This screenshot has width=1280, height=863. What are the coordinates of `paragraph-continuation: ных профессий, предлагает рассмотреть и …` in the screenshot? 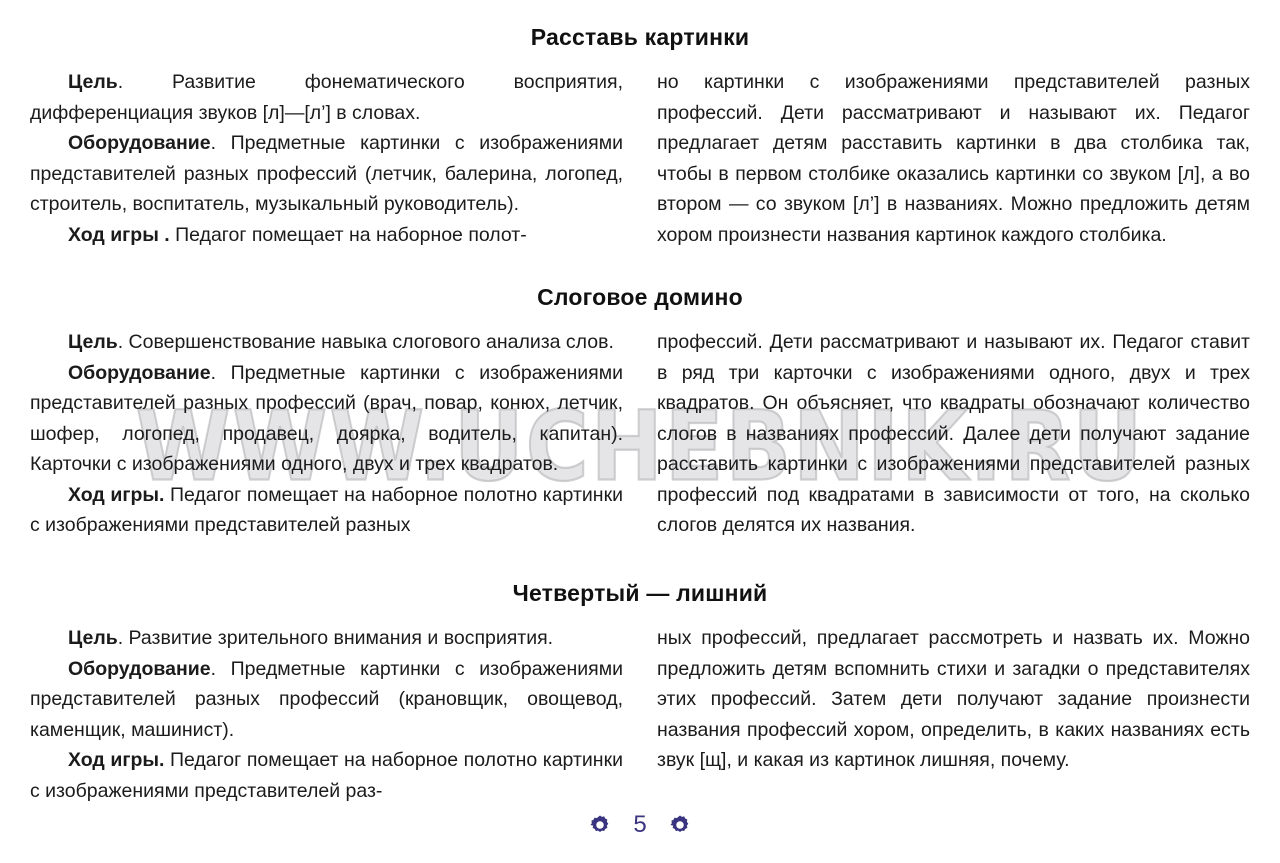 It's located at (953, 699).